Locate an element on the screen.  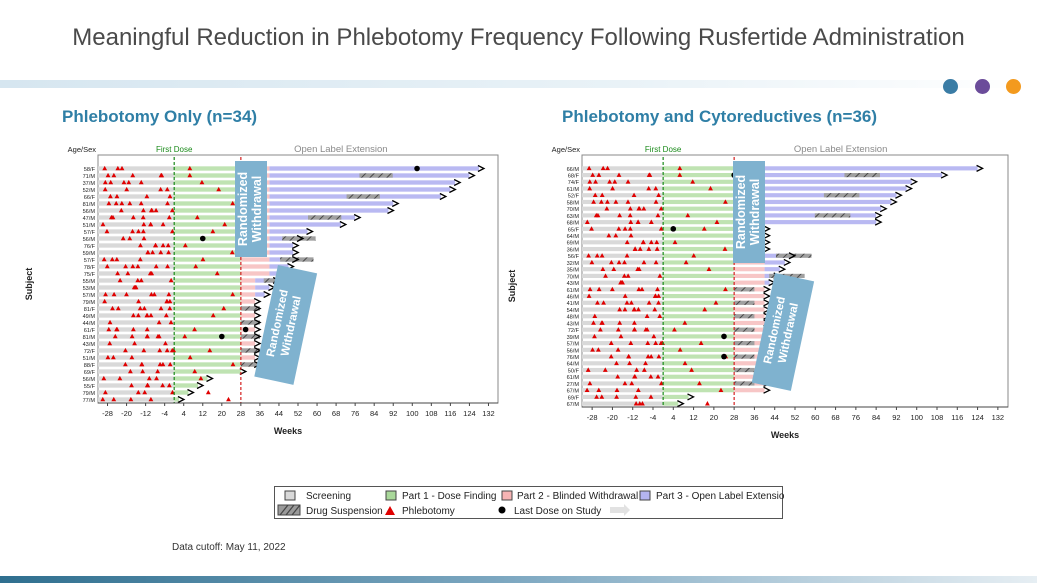
x-tick-label: 4 is located at coordinates (673, 417).